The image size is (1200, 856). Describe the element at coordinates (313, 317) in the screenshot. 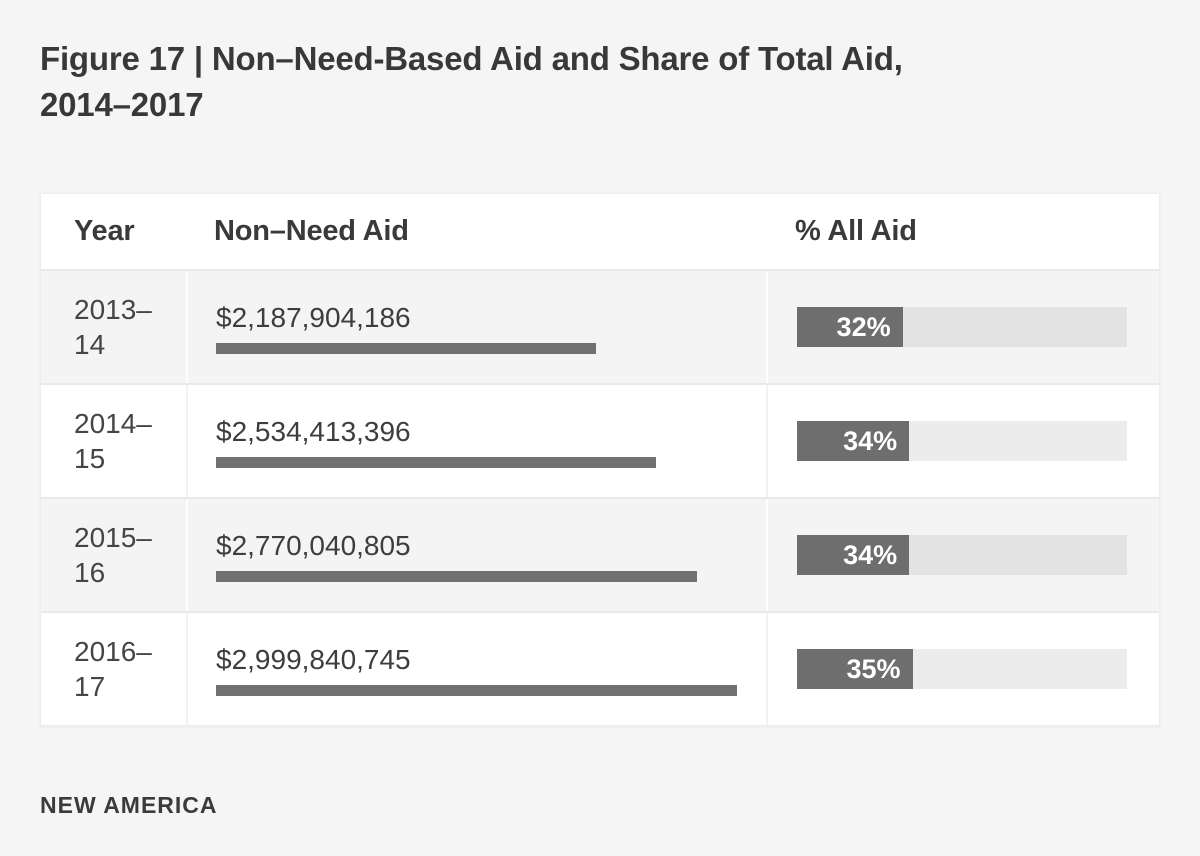

I see `non-need-aid-amount: $2,187,904,186` at that location.